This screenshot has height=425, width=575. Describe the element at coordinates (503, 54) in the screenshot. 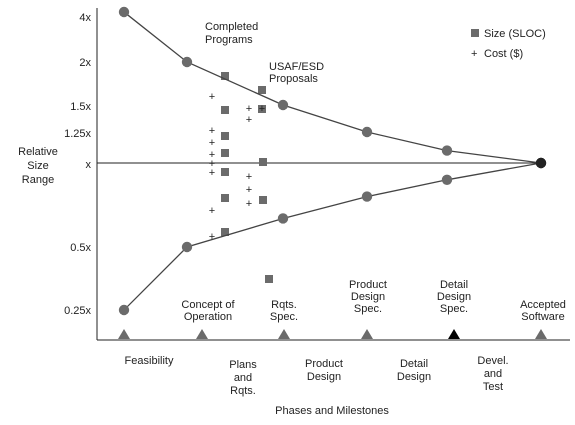

I see `legend-cost-label: Cost ($)` at that location.